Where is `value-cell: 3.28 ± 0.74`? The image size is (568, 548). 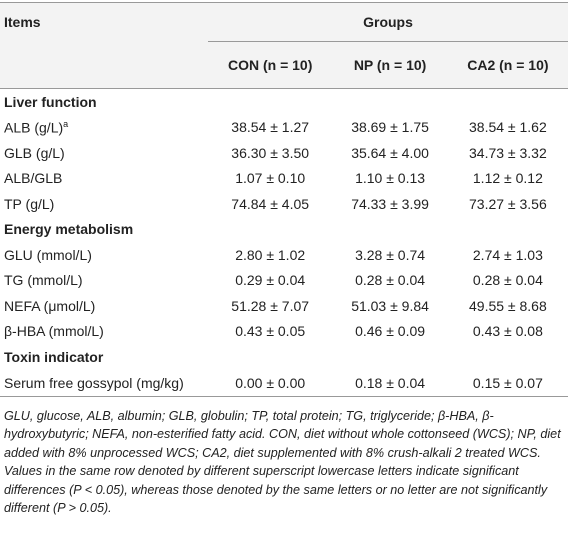
value-cell: 3.28 ± 0.74 is located at coordinates (390, 254).